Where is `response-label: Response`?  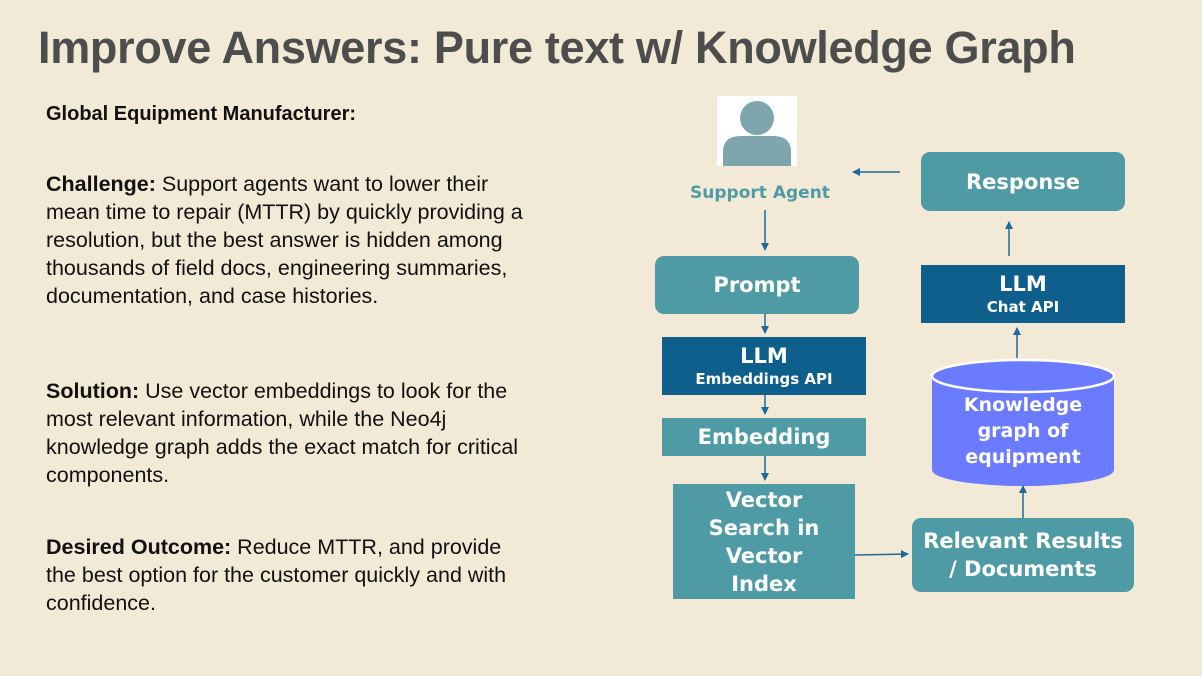 response-label: Response is located at coordinates (1023, 181).